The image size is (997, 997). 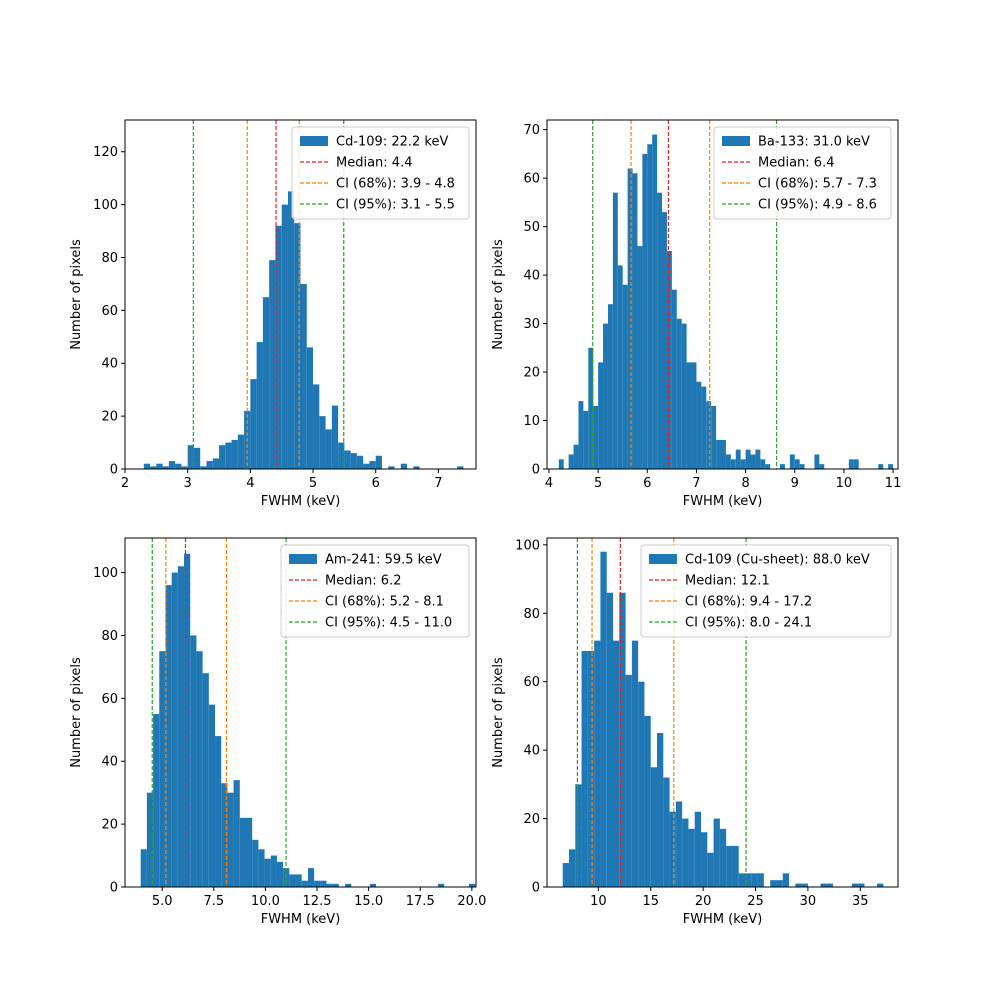 I want to click on y-tick-label: 80, so click(x=109, y=636).